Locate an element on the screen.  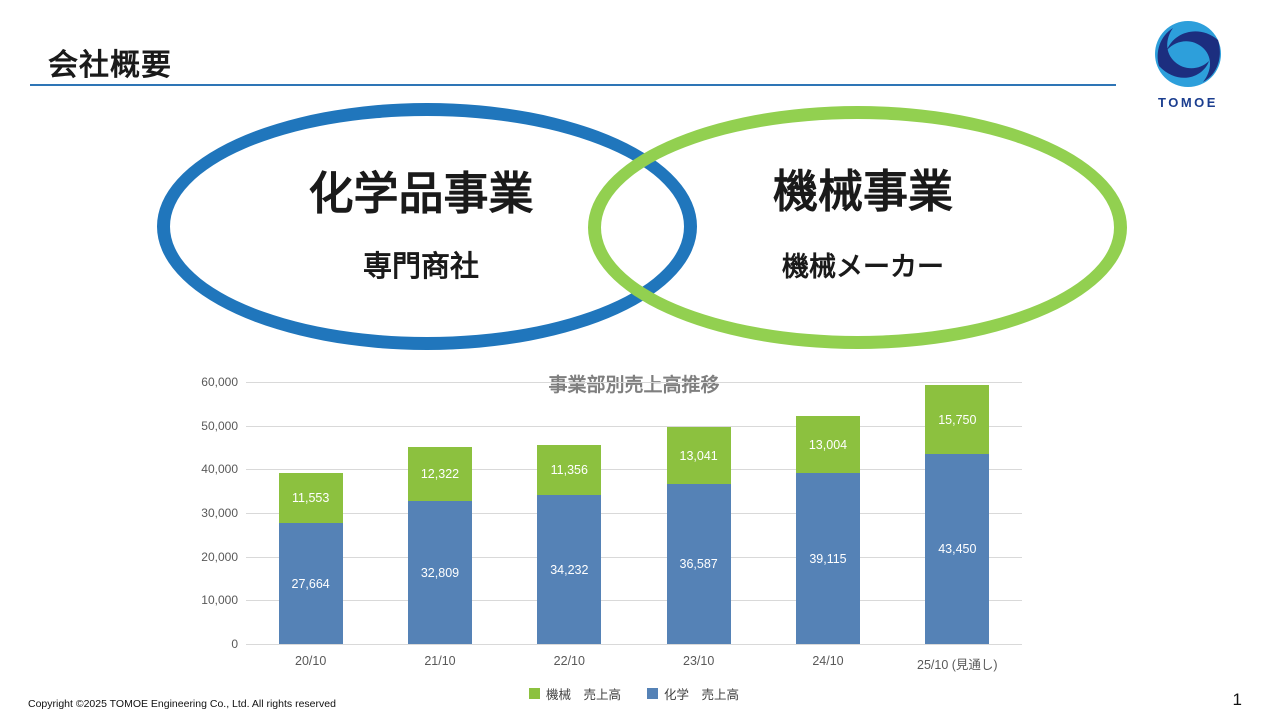
bar: 13,041 36,587 is located at coordinates (698, 513).